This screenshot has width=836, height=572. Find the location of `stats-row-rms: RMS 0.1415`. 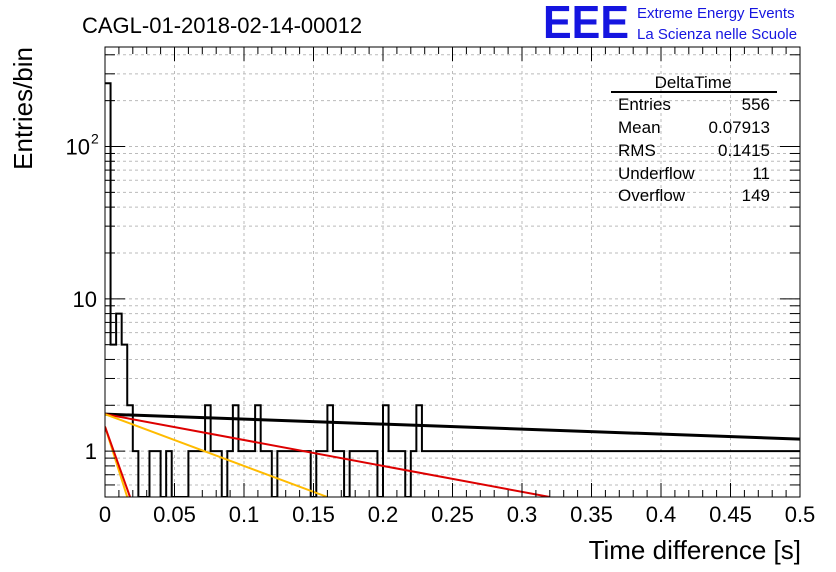

stats-row-rms: RMS 0.1415 is located at coordinates (694, 150).